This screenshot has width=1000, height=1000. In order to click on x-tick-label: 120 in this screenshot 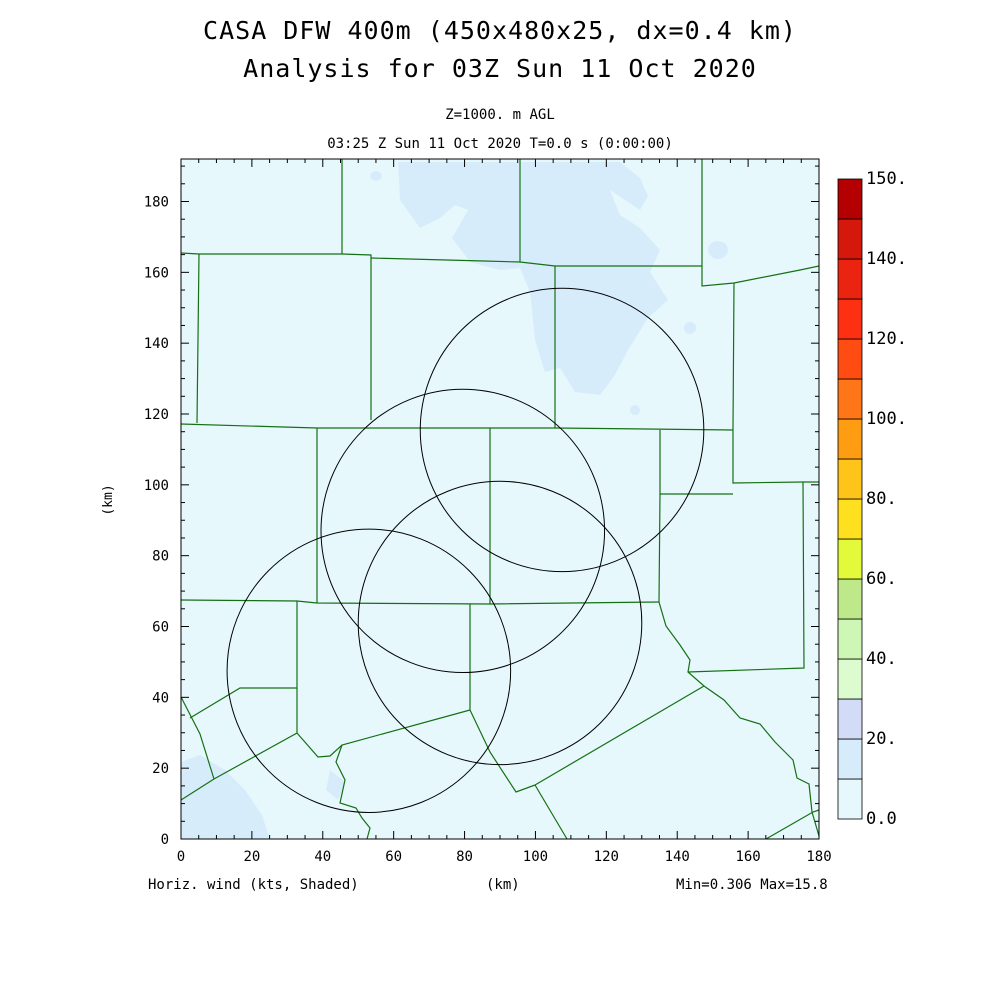, I will do `click(606, 857)`.